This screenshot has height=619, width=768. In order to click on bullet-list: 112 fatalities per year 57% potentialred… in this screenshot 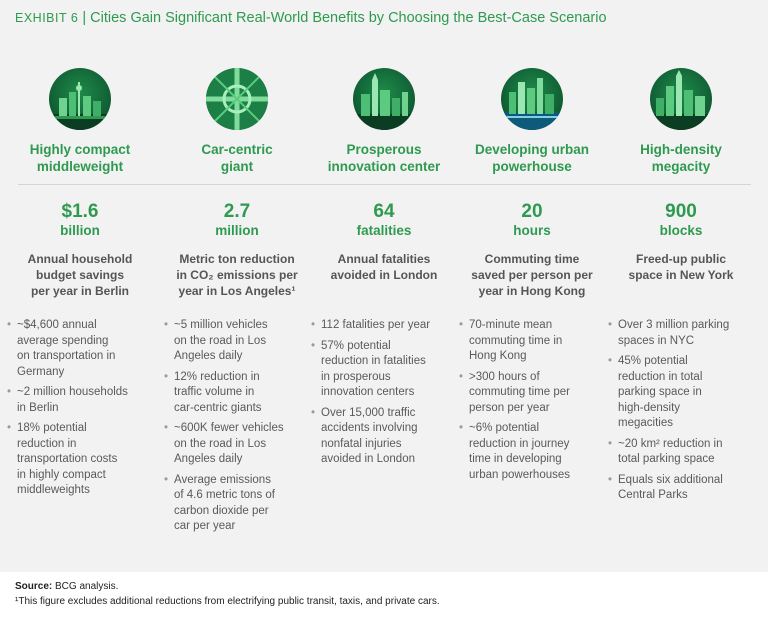, I will do `click(384, 395)`.